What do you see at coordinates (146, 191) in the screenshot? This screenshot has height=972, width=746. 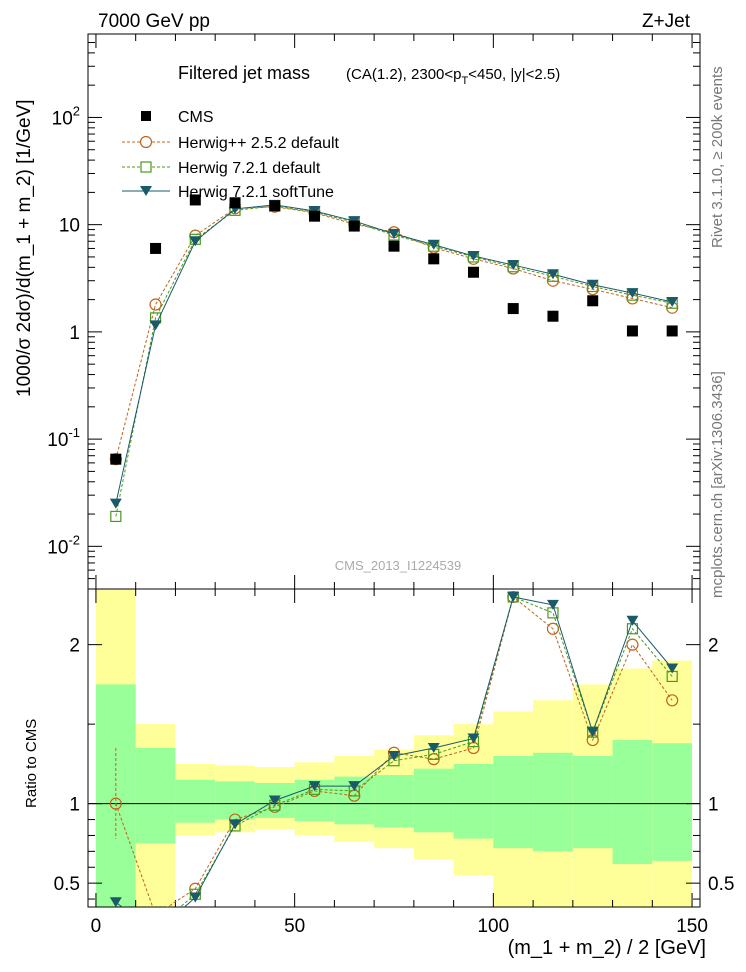 I see `legend-marker-softtune` at bounding box center [146, 191].